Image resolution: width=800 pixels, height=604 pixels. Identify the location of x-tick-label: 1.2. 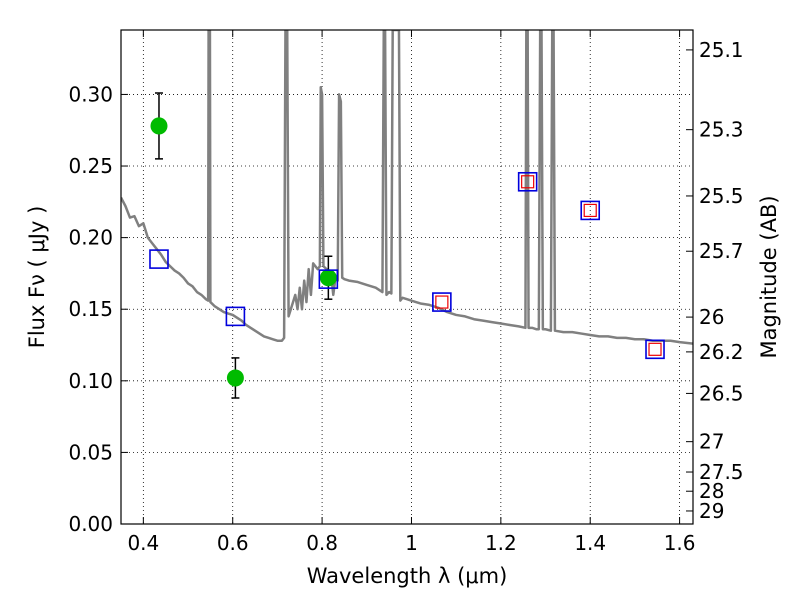
(501, 543).